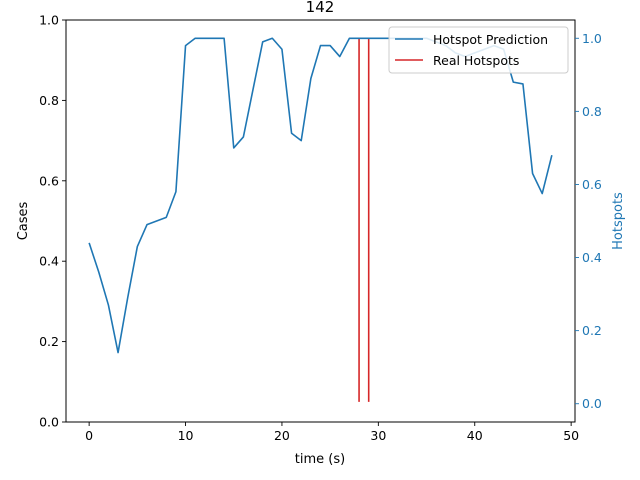 This screenshot has height=480, width=640. Describe the element at coordinates (320, 459) in the screenshot. I see `x-axis-label: time (s)` at that location.